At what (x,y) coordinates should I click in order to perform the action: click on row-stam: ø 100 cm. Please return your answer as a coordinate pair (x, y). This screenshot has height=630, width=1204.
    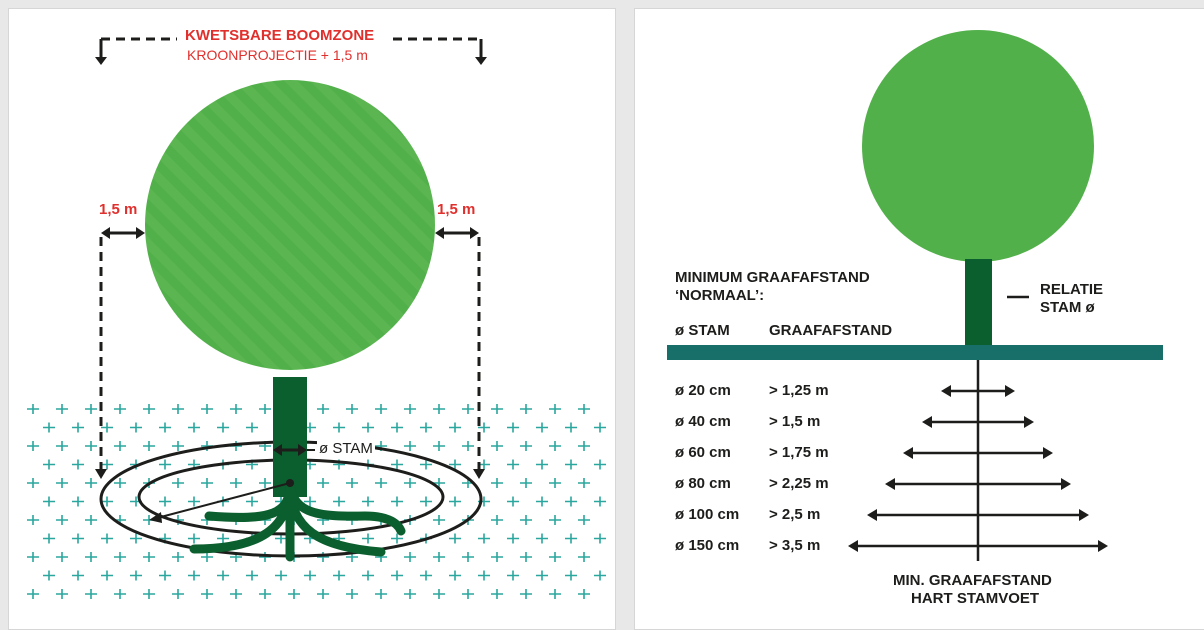
    Looking at the image, I should click on (707, 514).